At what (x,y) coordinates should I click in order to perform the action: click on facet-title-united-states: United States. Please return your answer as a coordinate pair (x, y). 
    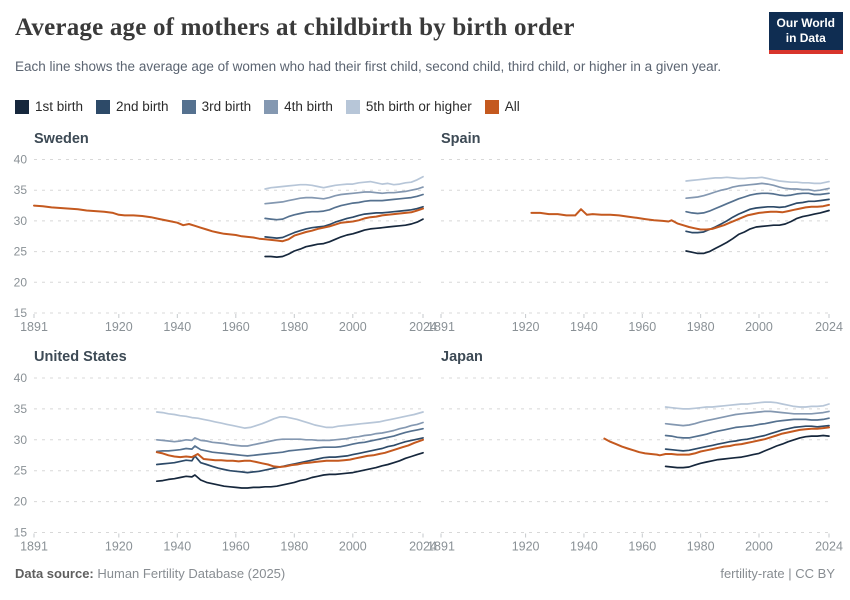
    Looking at the image, I should click on (80, 357).